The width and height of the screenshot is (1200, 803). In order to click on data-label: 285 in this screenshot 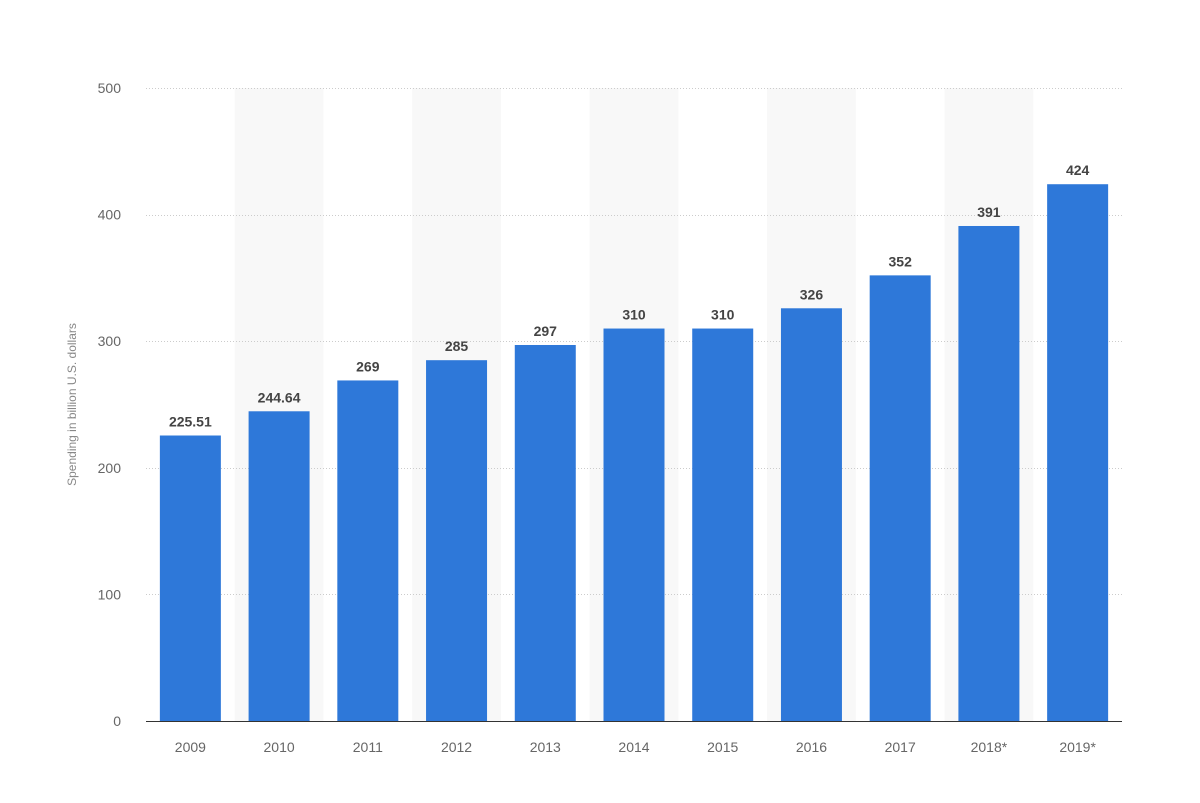, I will do `click(457, 346)`.